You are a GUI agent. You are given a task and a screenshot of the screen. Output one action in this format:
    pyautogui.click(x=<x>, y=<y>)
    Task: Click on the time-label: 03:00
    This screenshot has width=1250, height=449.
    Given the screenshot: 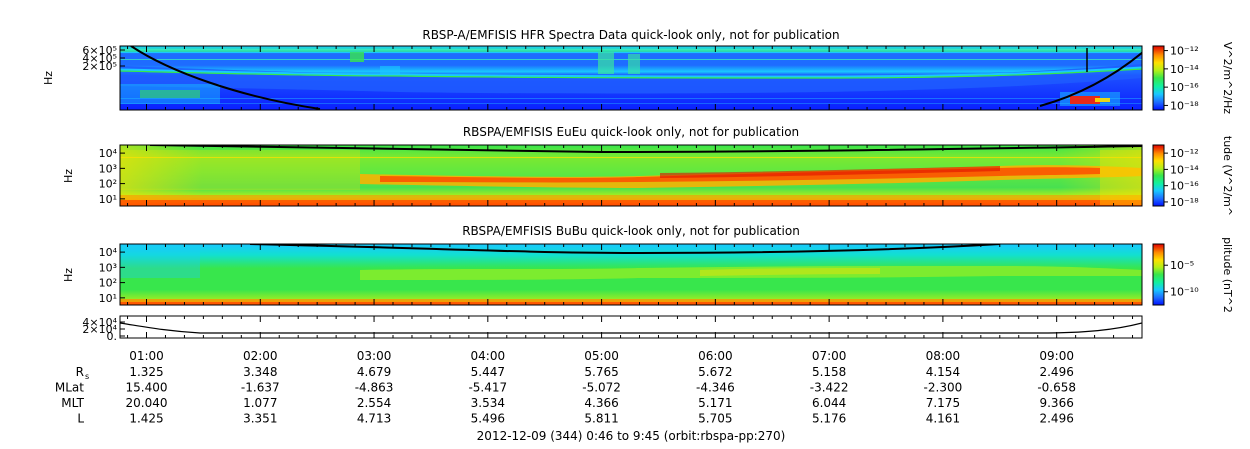 What is the action you would take?
    pyautogui.click(x=374, y=356)
    